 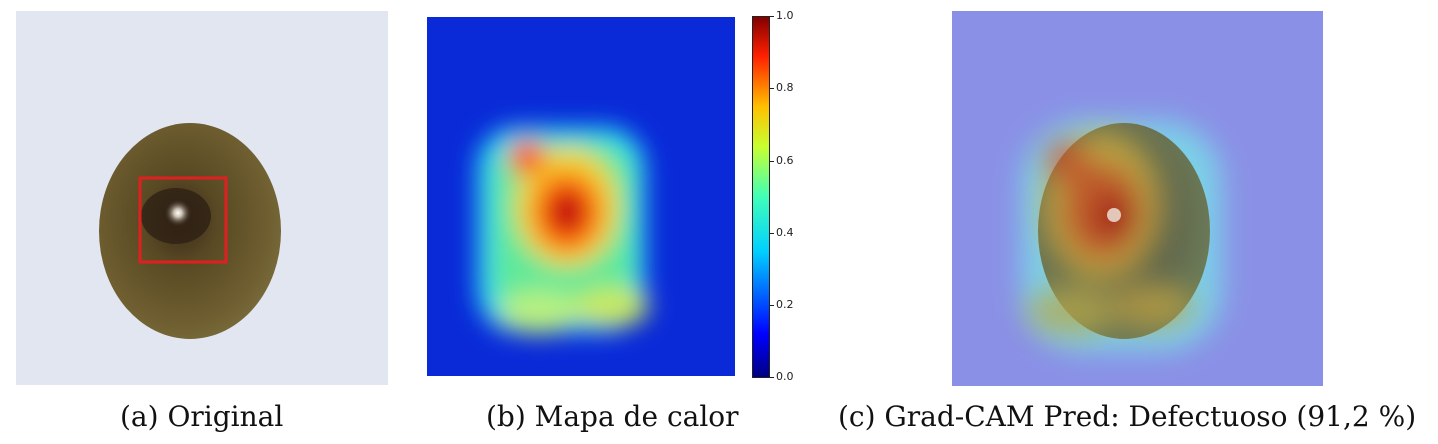 What do you see at coordinates (785, 232) in the screenshot?
I see `colorbar-tick: 0.4` at bounding box center [785, 232].